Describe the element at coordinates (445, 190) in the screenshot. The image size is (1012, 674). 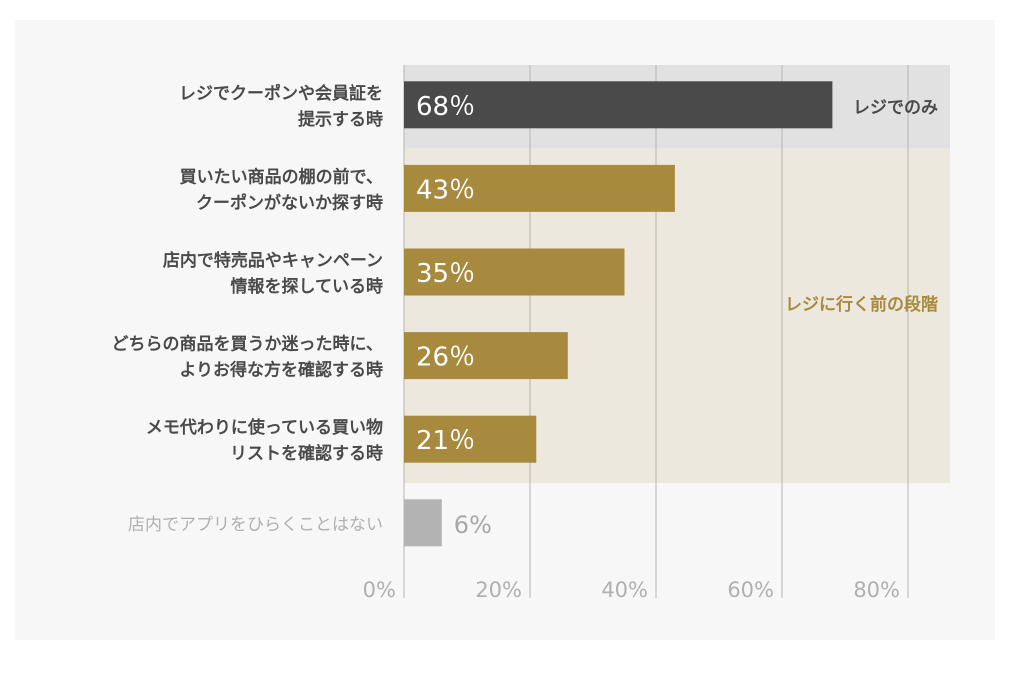
I see `value-label: 43％` at that location.